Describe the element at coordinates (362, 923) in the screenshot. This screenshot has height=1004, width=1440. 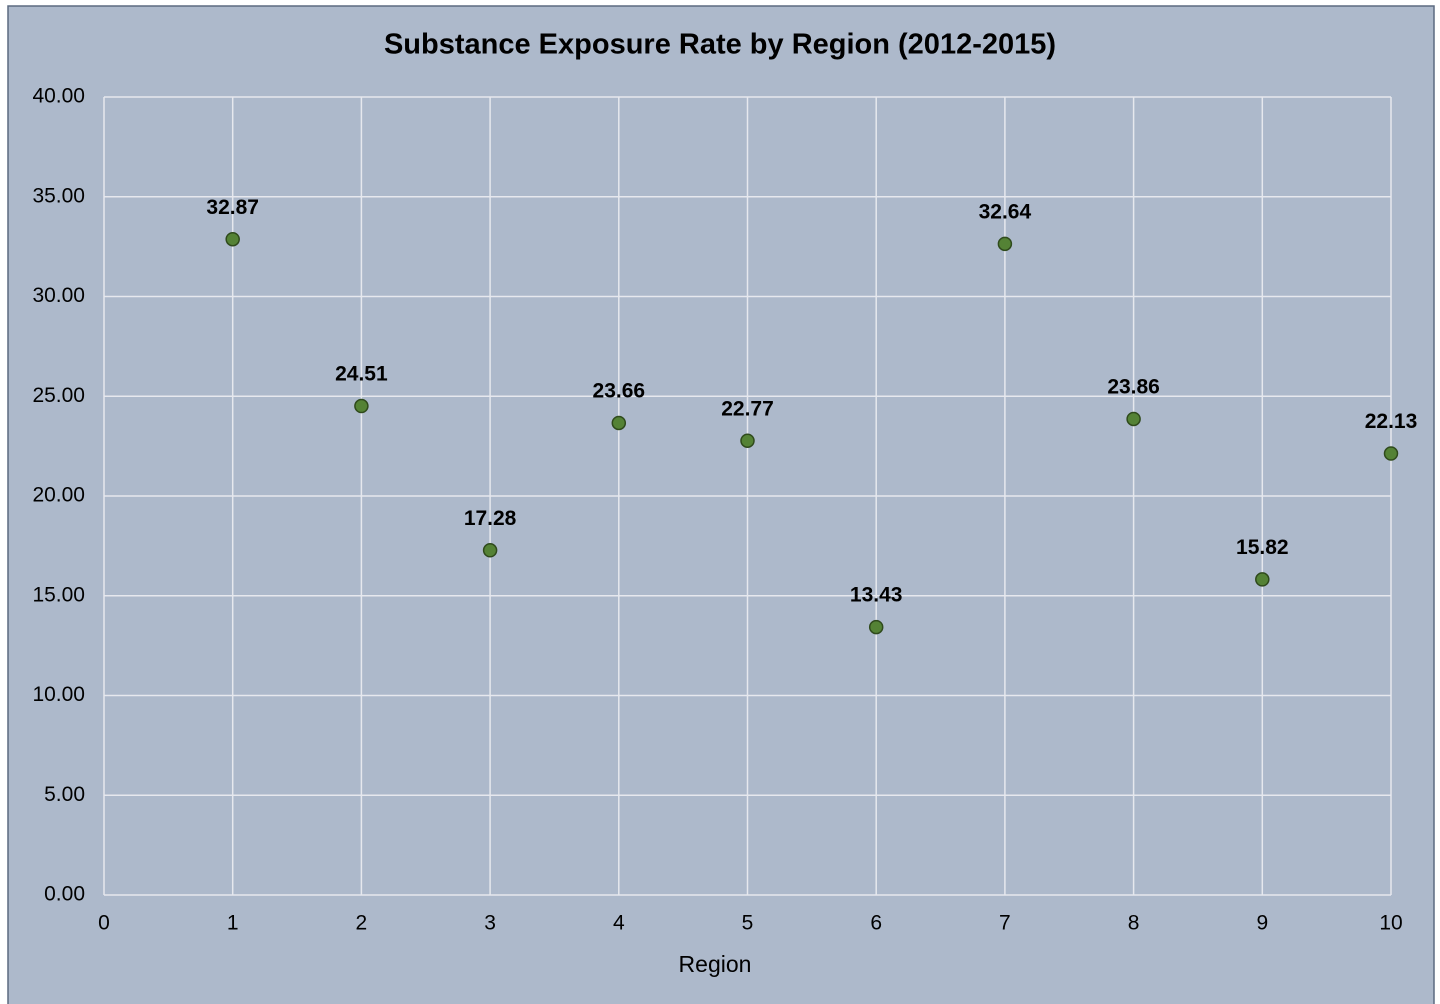
I see `x-tick-label: 2` at that location.